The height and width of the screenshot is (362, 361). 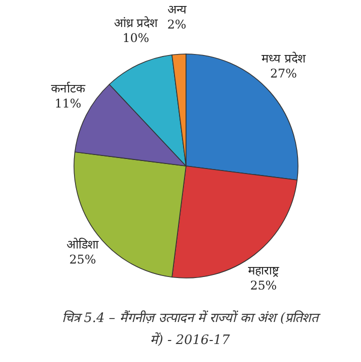 I want to click on slice-label: मध्य प्रदेश, so click(x=284, y=58).